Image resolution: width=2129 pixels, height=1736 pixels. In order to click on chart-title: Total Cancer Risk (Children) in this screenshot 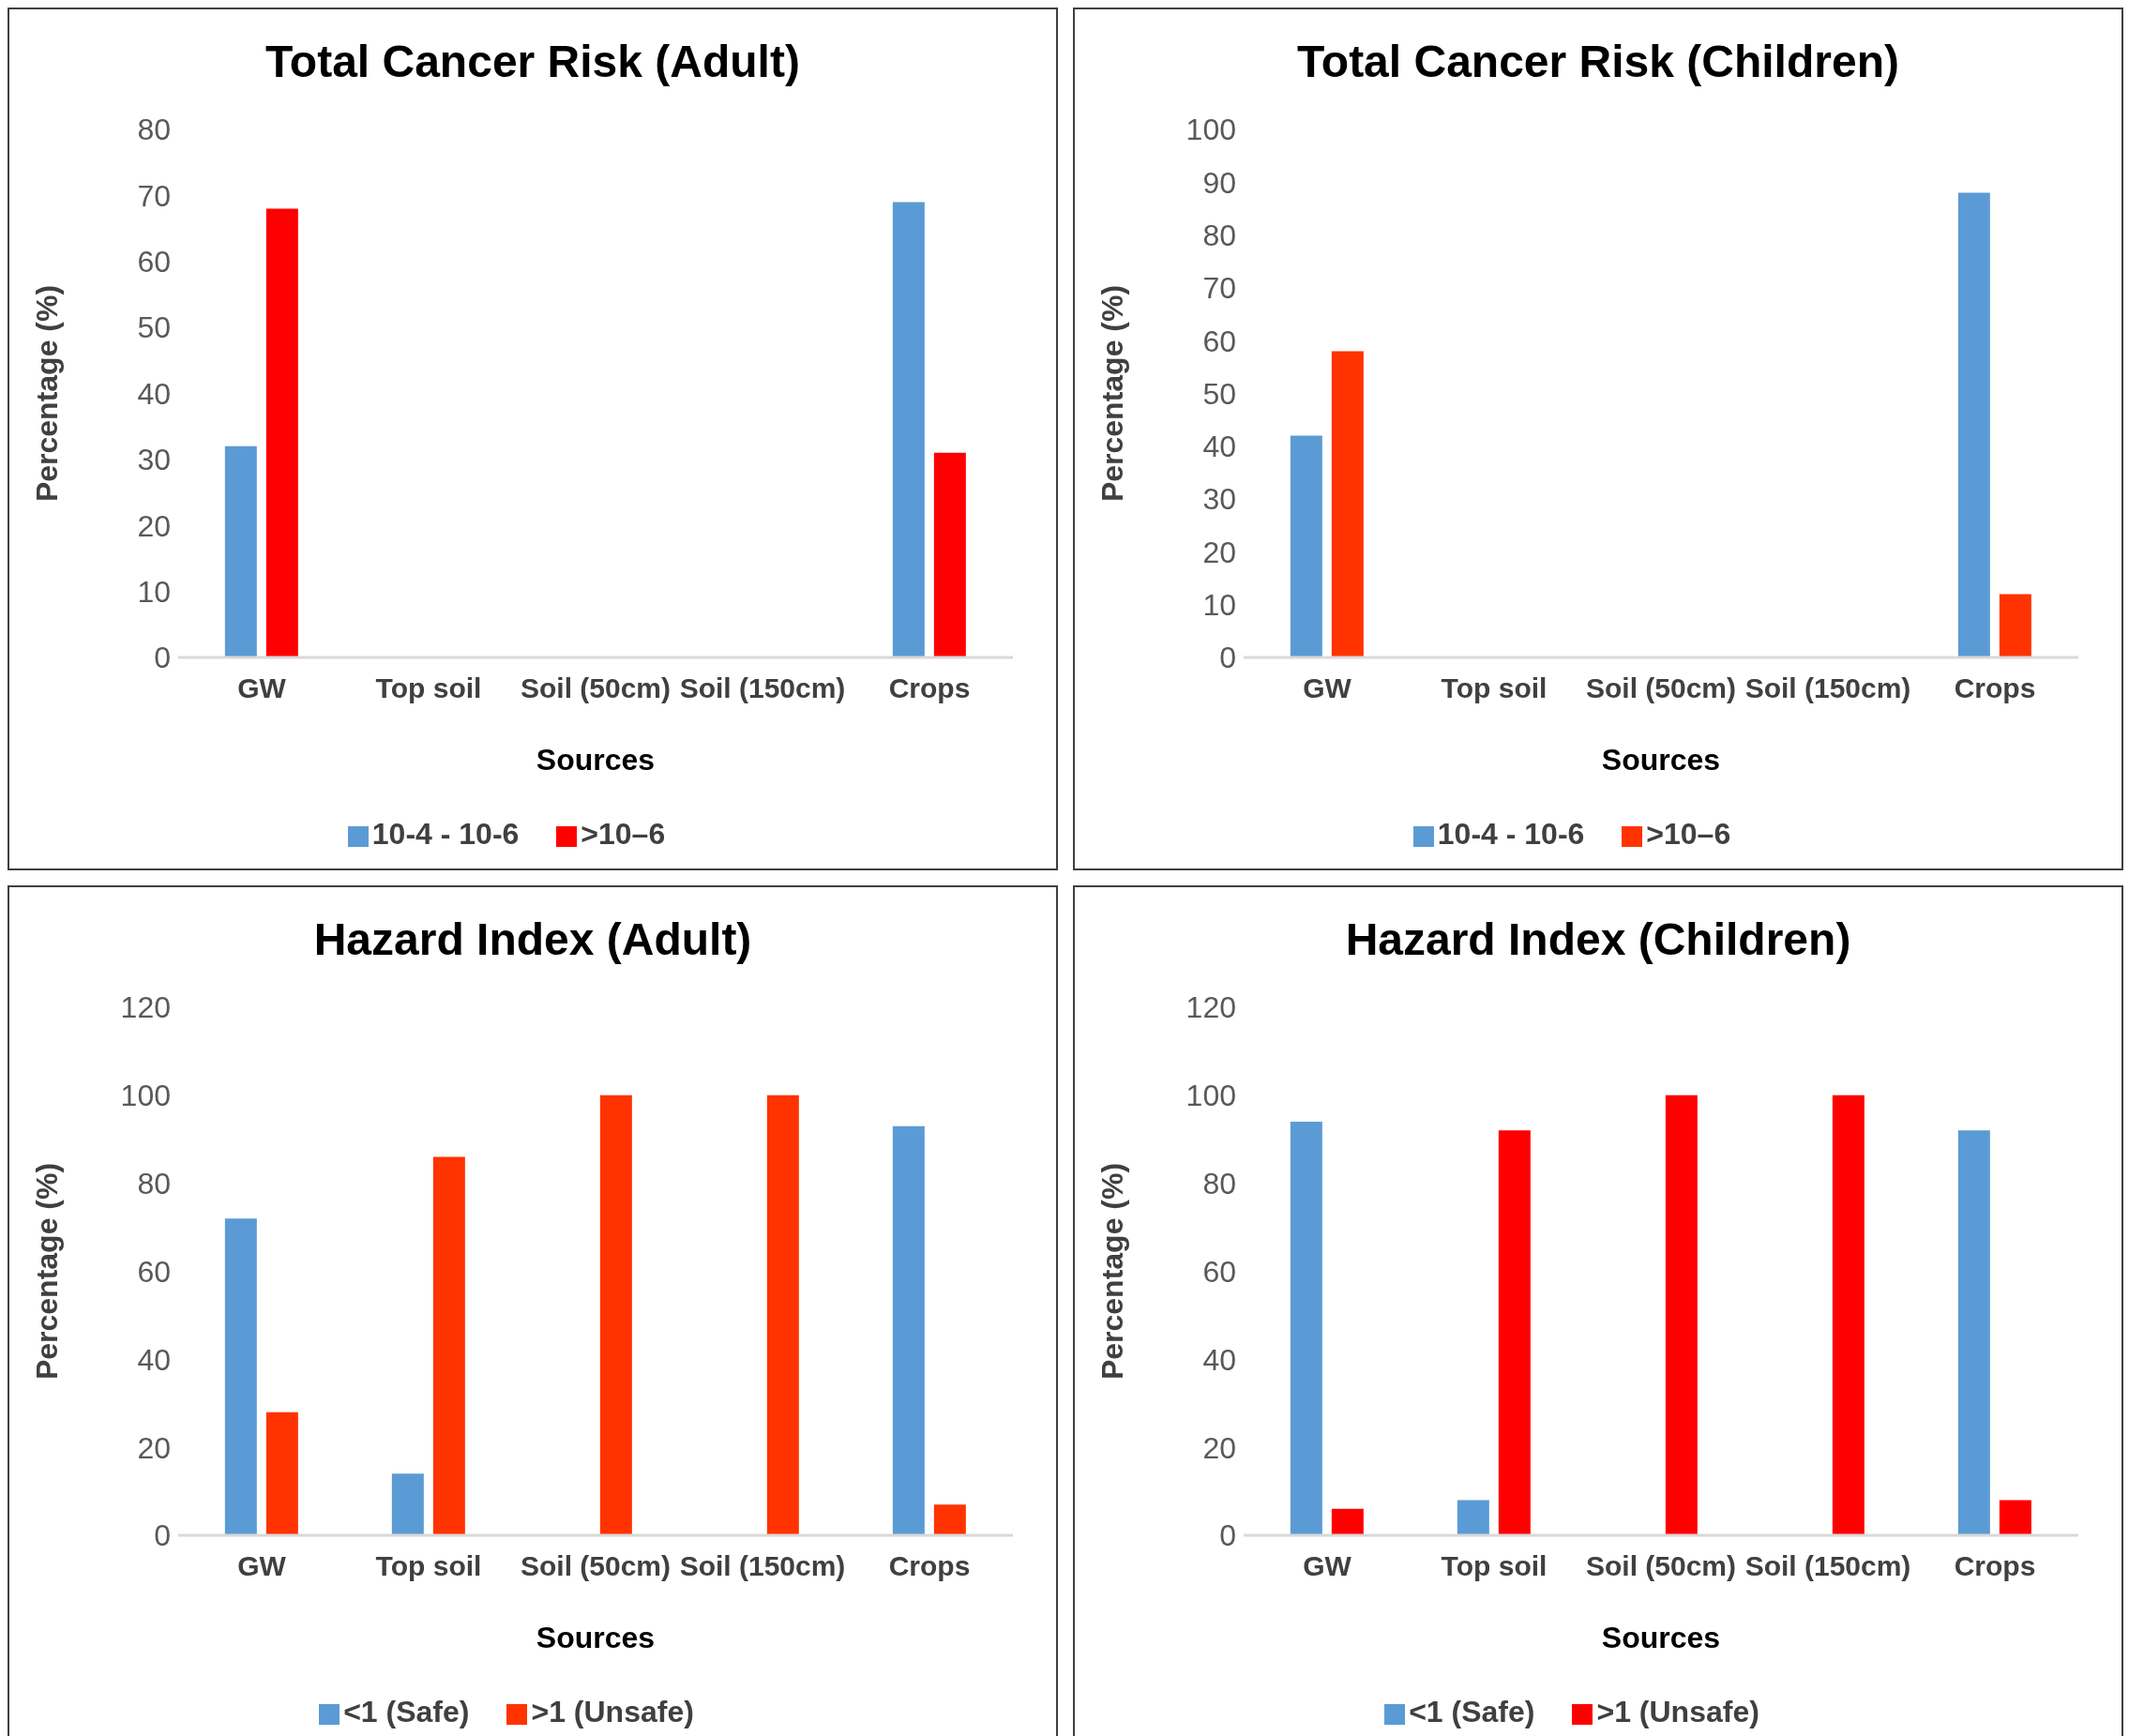, I will do `click(1598, 62)`.